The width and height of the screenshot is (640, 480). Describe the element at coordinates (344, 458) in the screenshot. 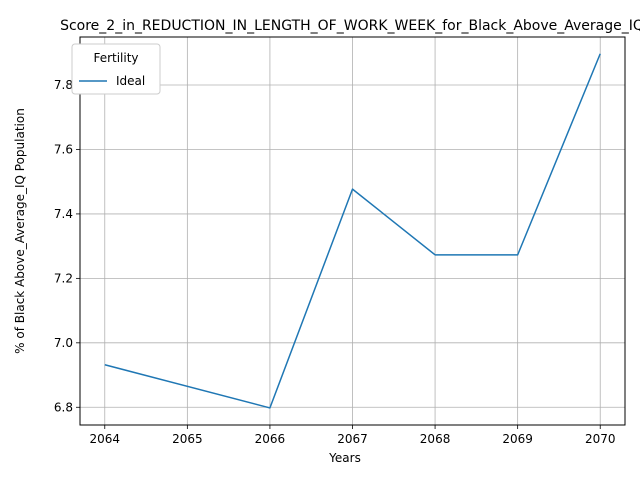

I see `x-axis-label: Years` at that location.